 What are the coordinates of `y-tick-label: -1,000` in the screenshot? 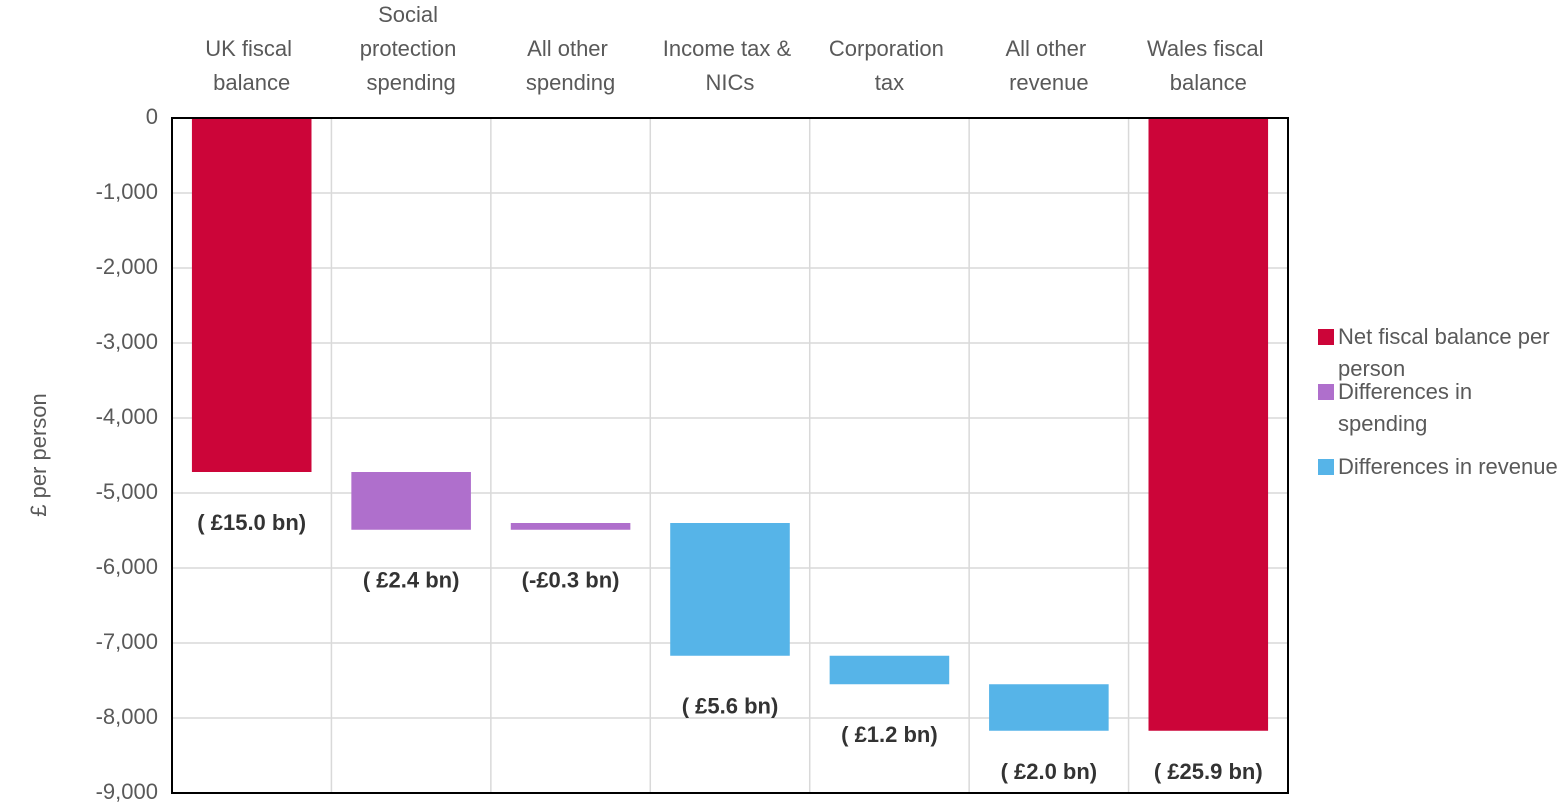 It's located at (127, 191).